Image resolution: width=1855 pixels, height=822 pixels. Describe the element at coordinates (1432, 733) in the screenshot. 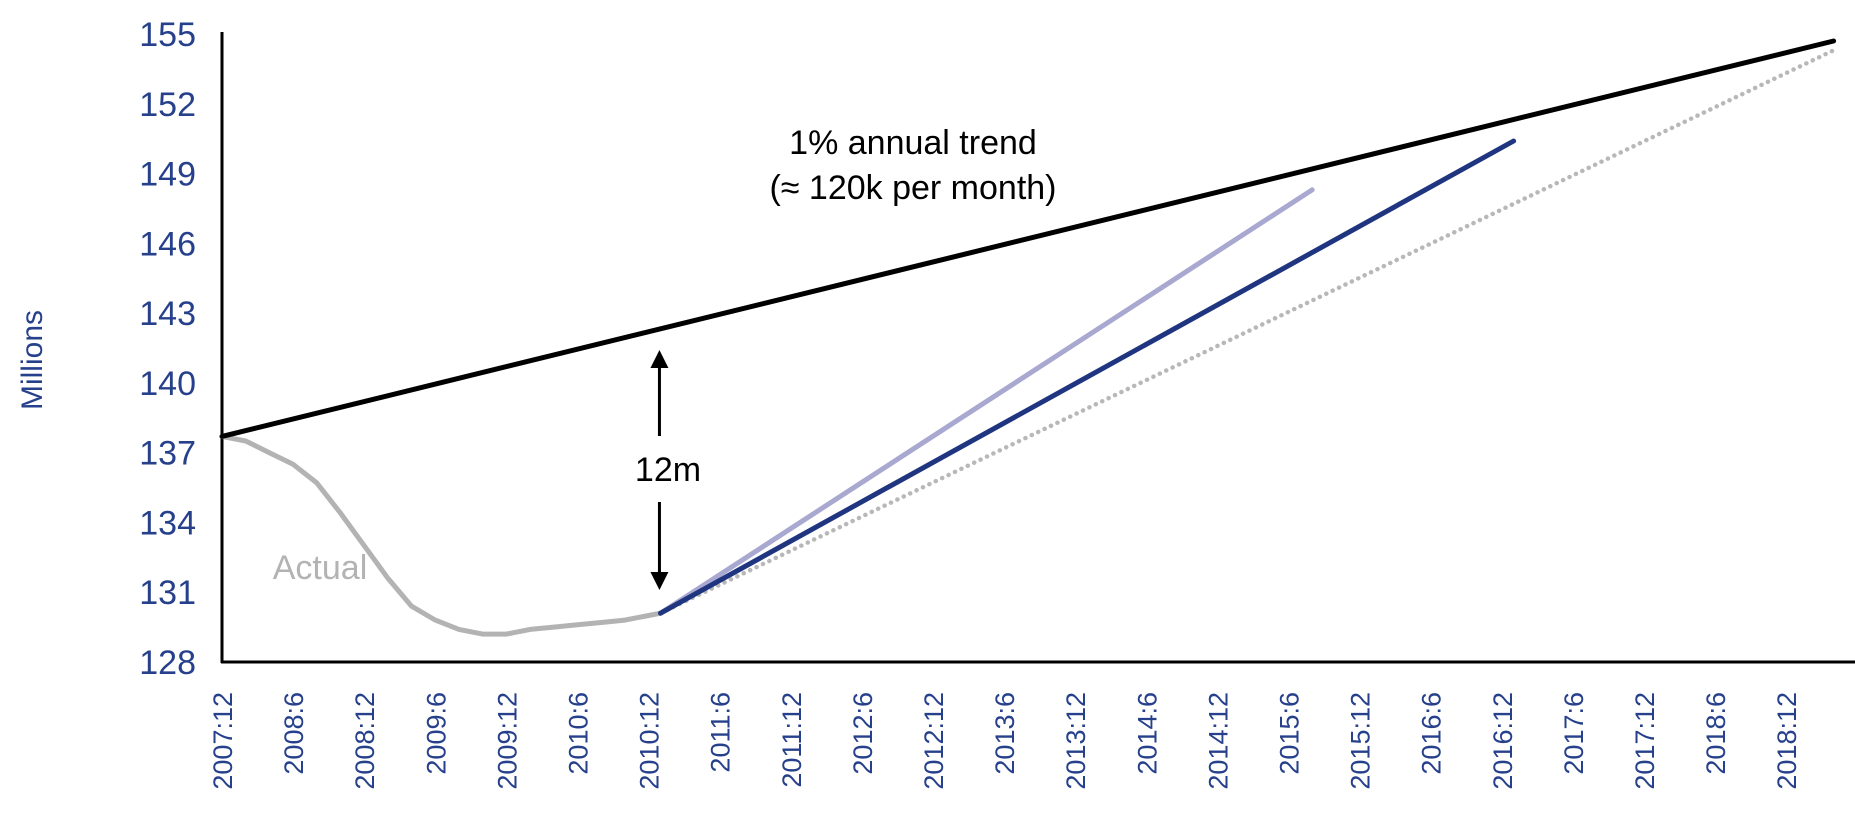

I see `x-tick-label: 2016:6` at that location.